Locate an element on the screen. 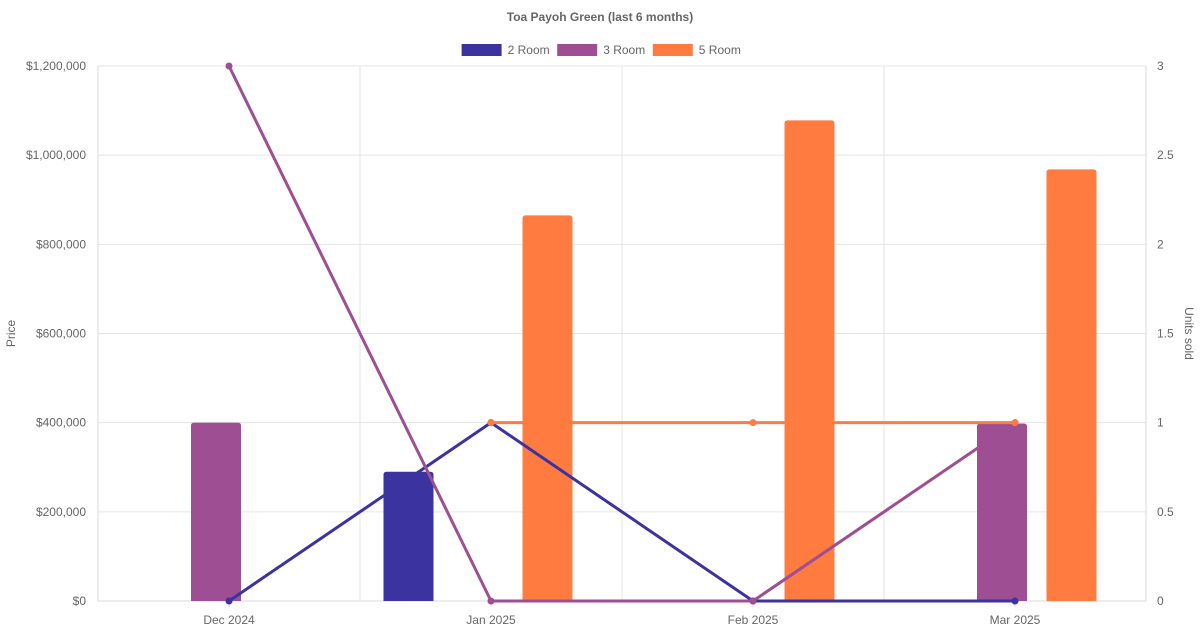 This screenshot has width=1200, height=630. chart-title: Toa Payoh Green (last 6 months) is located at coordinates (600, 17).